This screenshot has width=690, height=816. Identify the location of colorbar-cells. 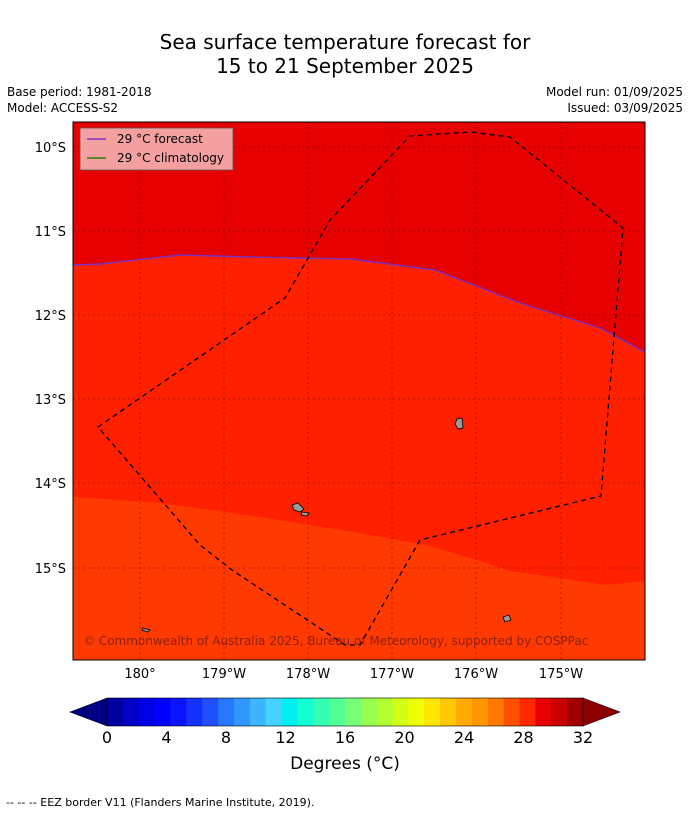
(345, 712).